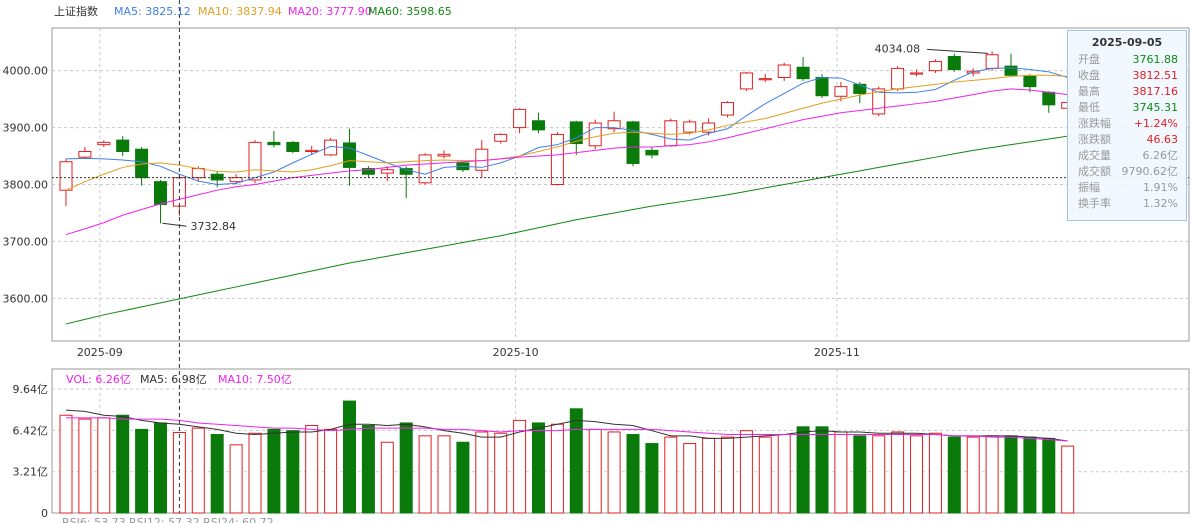 This screenshot has width=1193, height=523. Describe the element at coordinates (410, 11) in the screenshot. I see `legend-ma60: MA60: 3598.65` at that location.